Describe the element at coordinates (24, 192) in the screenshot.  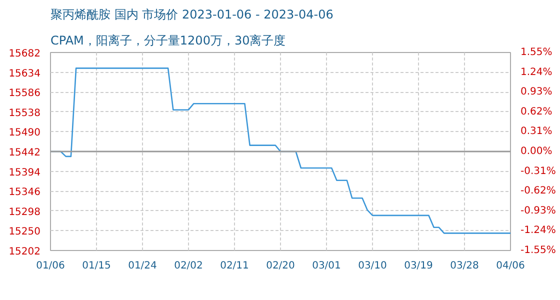
I see `y-tick-label: 15346` at that location.